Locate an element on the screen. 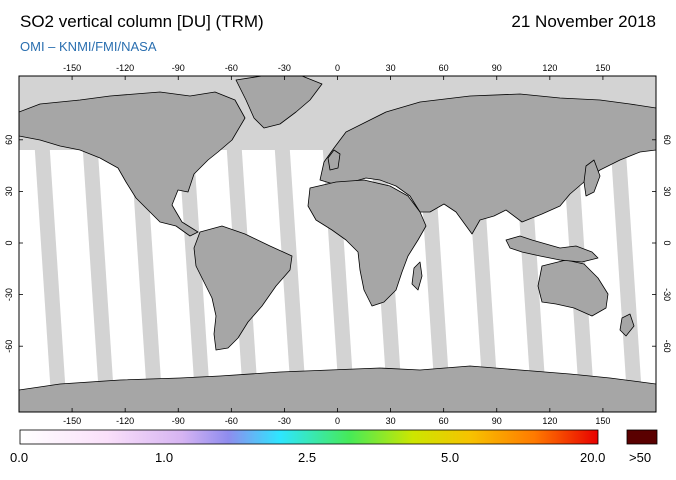 The height and width of the screenshot is (480, 676). lon-tick-label-bottom: -90 is located at coordinates (178, 421).